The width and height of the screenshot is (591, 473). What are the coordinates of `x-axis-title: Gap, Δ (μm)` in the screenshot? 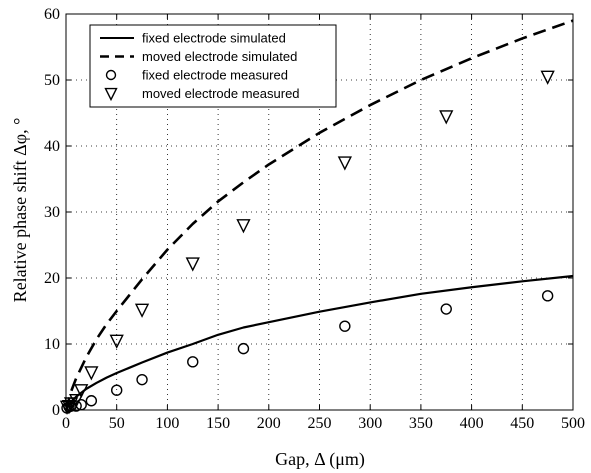 It's located at (320, 459).